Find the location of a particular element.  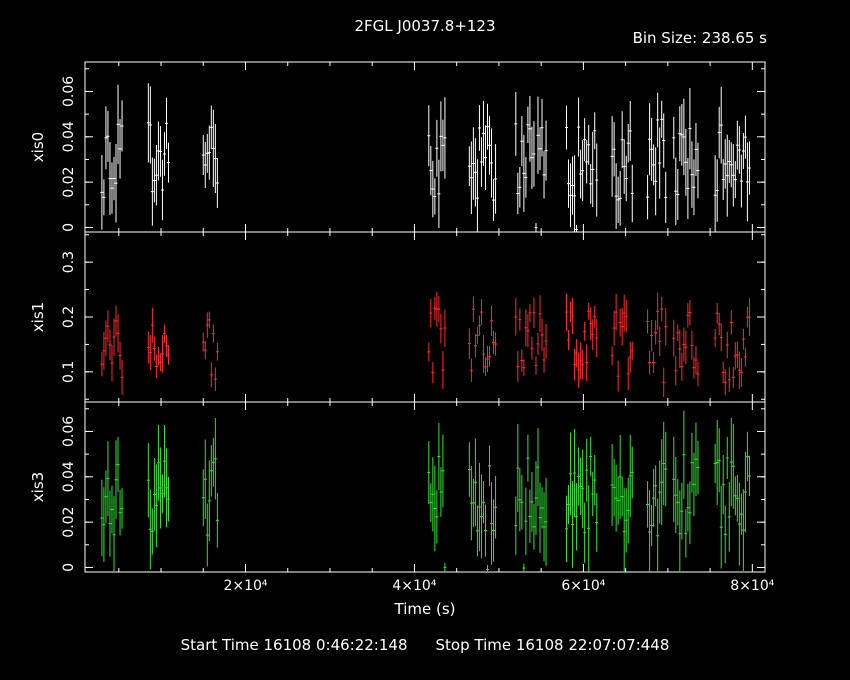

xis1-axis-label: xis1 is located at coordinates (38, 317).